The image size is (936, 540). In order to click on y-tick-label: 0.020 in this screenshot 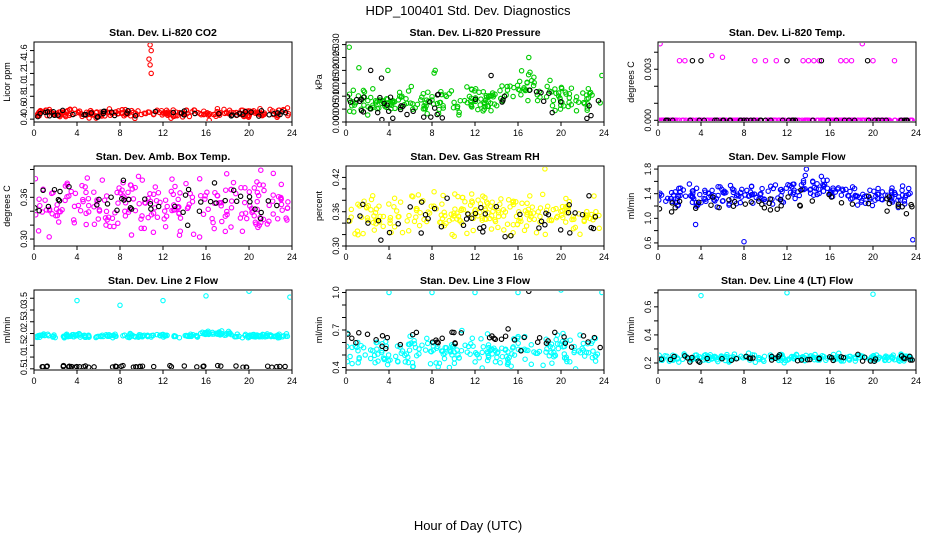, I will do `click(336, 70)`.